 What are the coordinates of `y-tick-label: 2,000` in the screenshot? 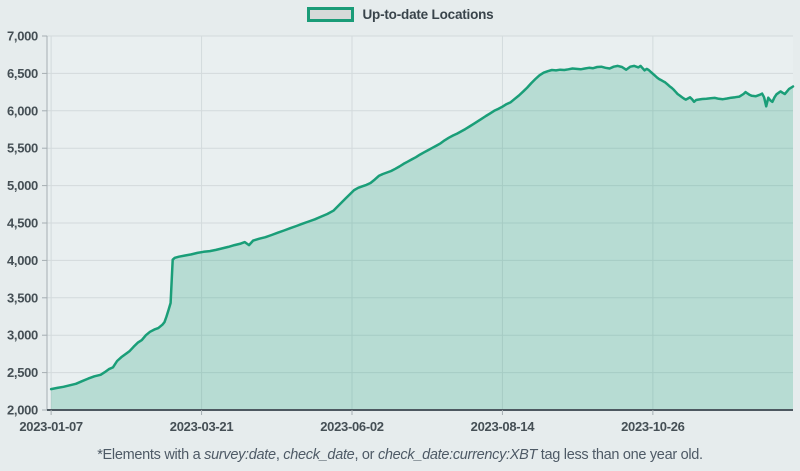 It's located at (22, 410).